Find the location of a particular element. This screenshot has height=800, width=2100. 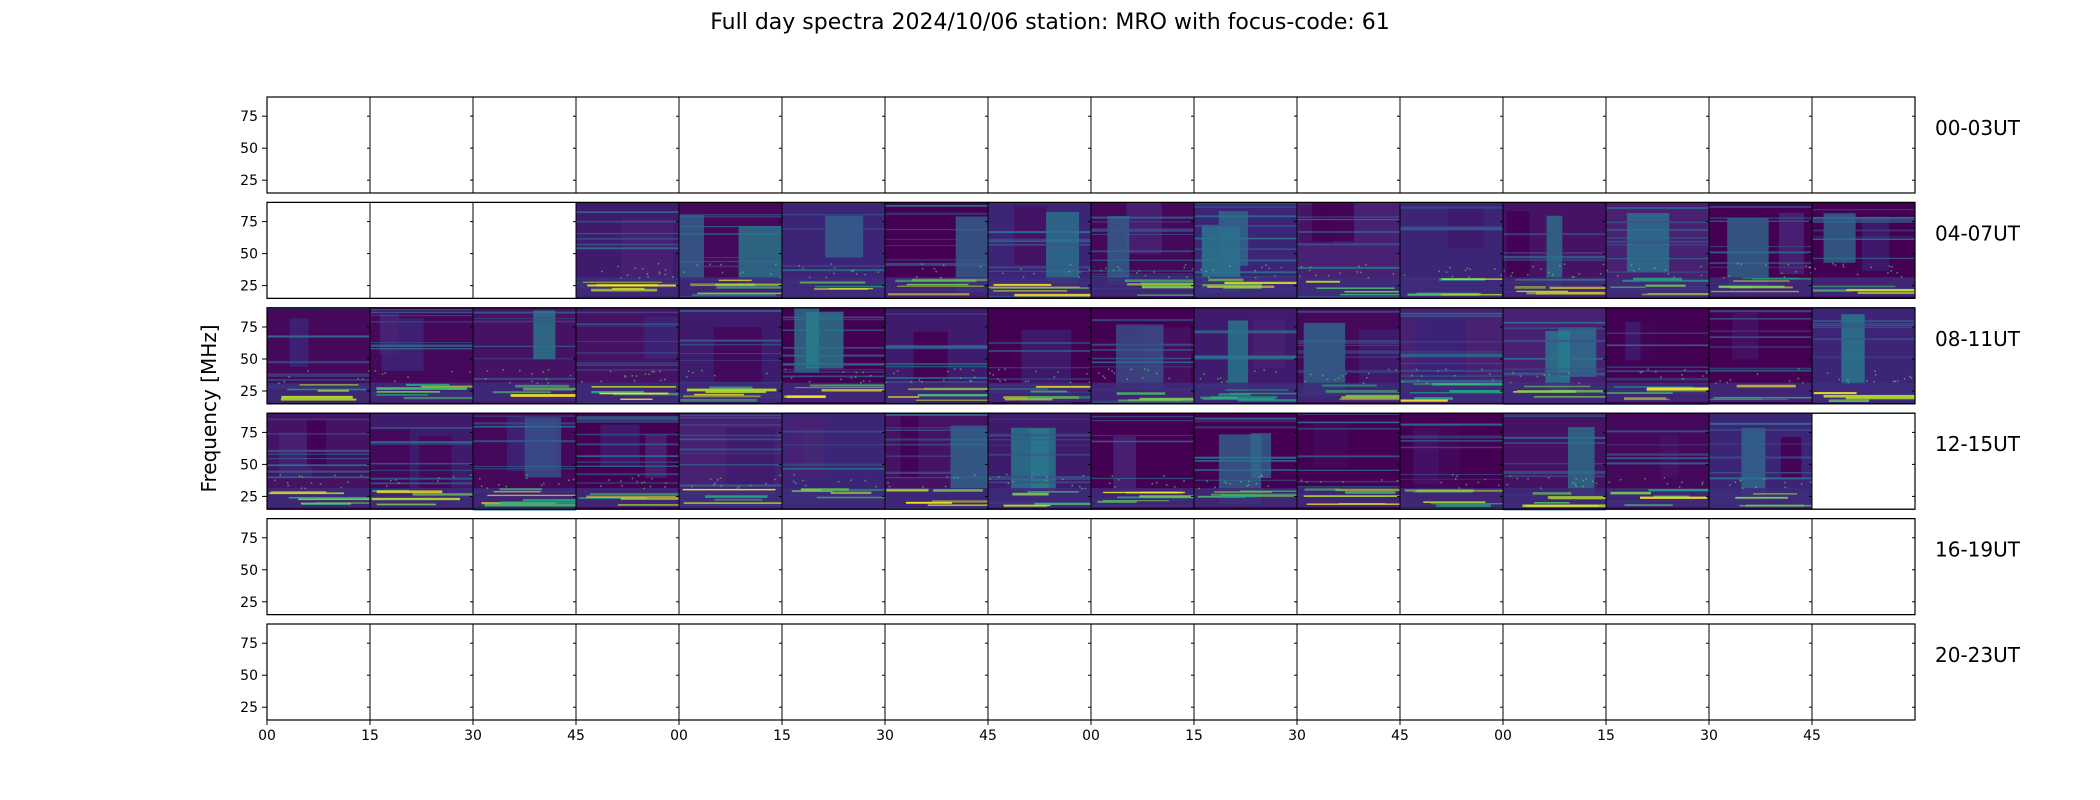

row-label: 16-19UT is located at coordinates (1978, 550).